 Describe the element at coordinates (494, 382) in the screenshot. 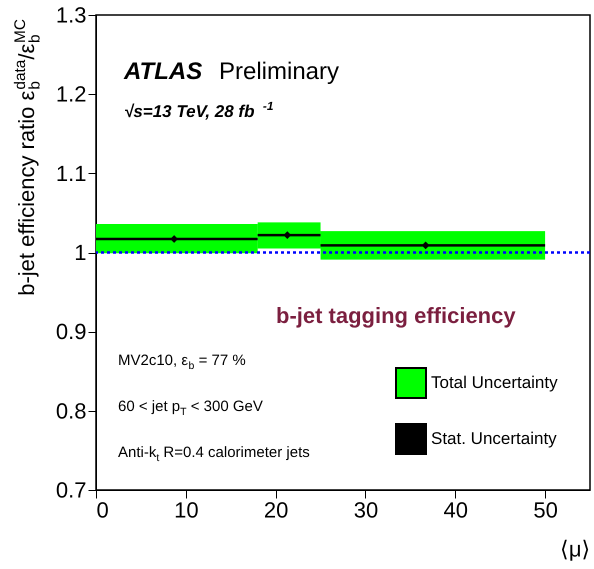

I see `legend-label: Total Uncertainty` at that location.